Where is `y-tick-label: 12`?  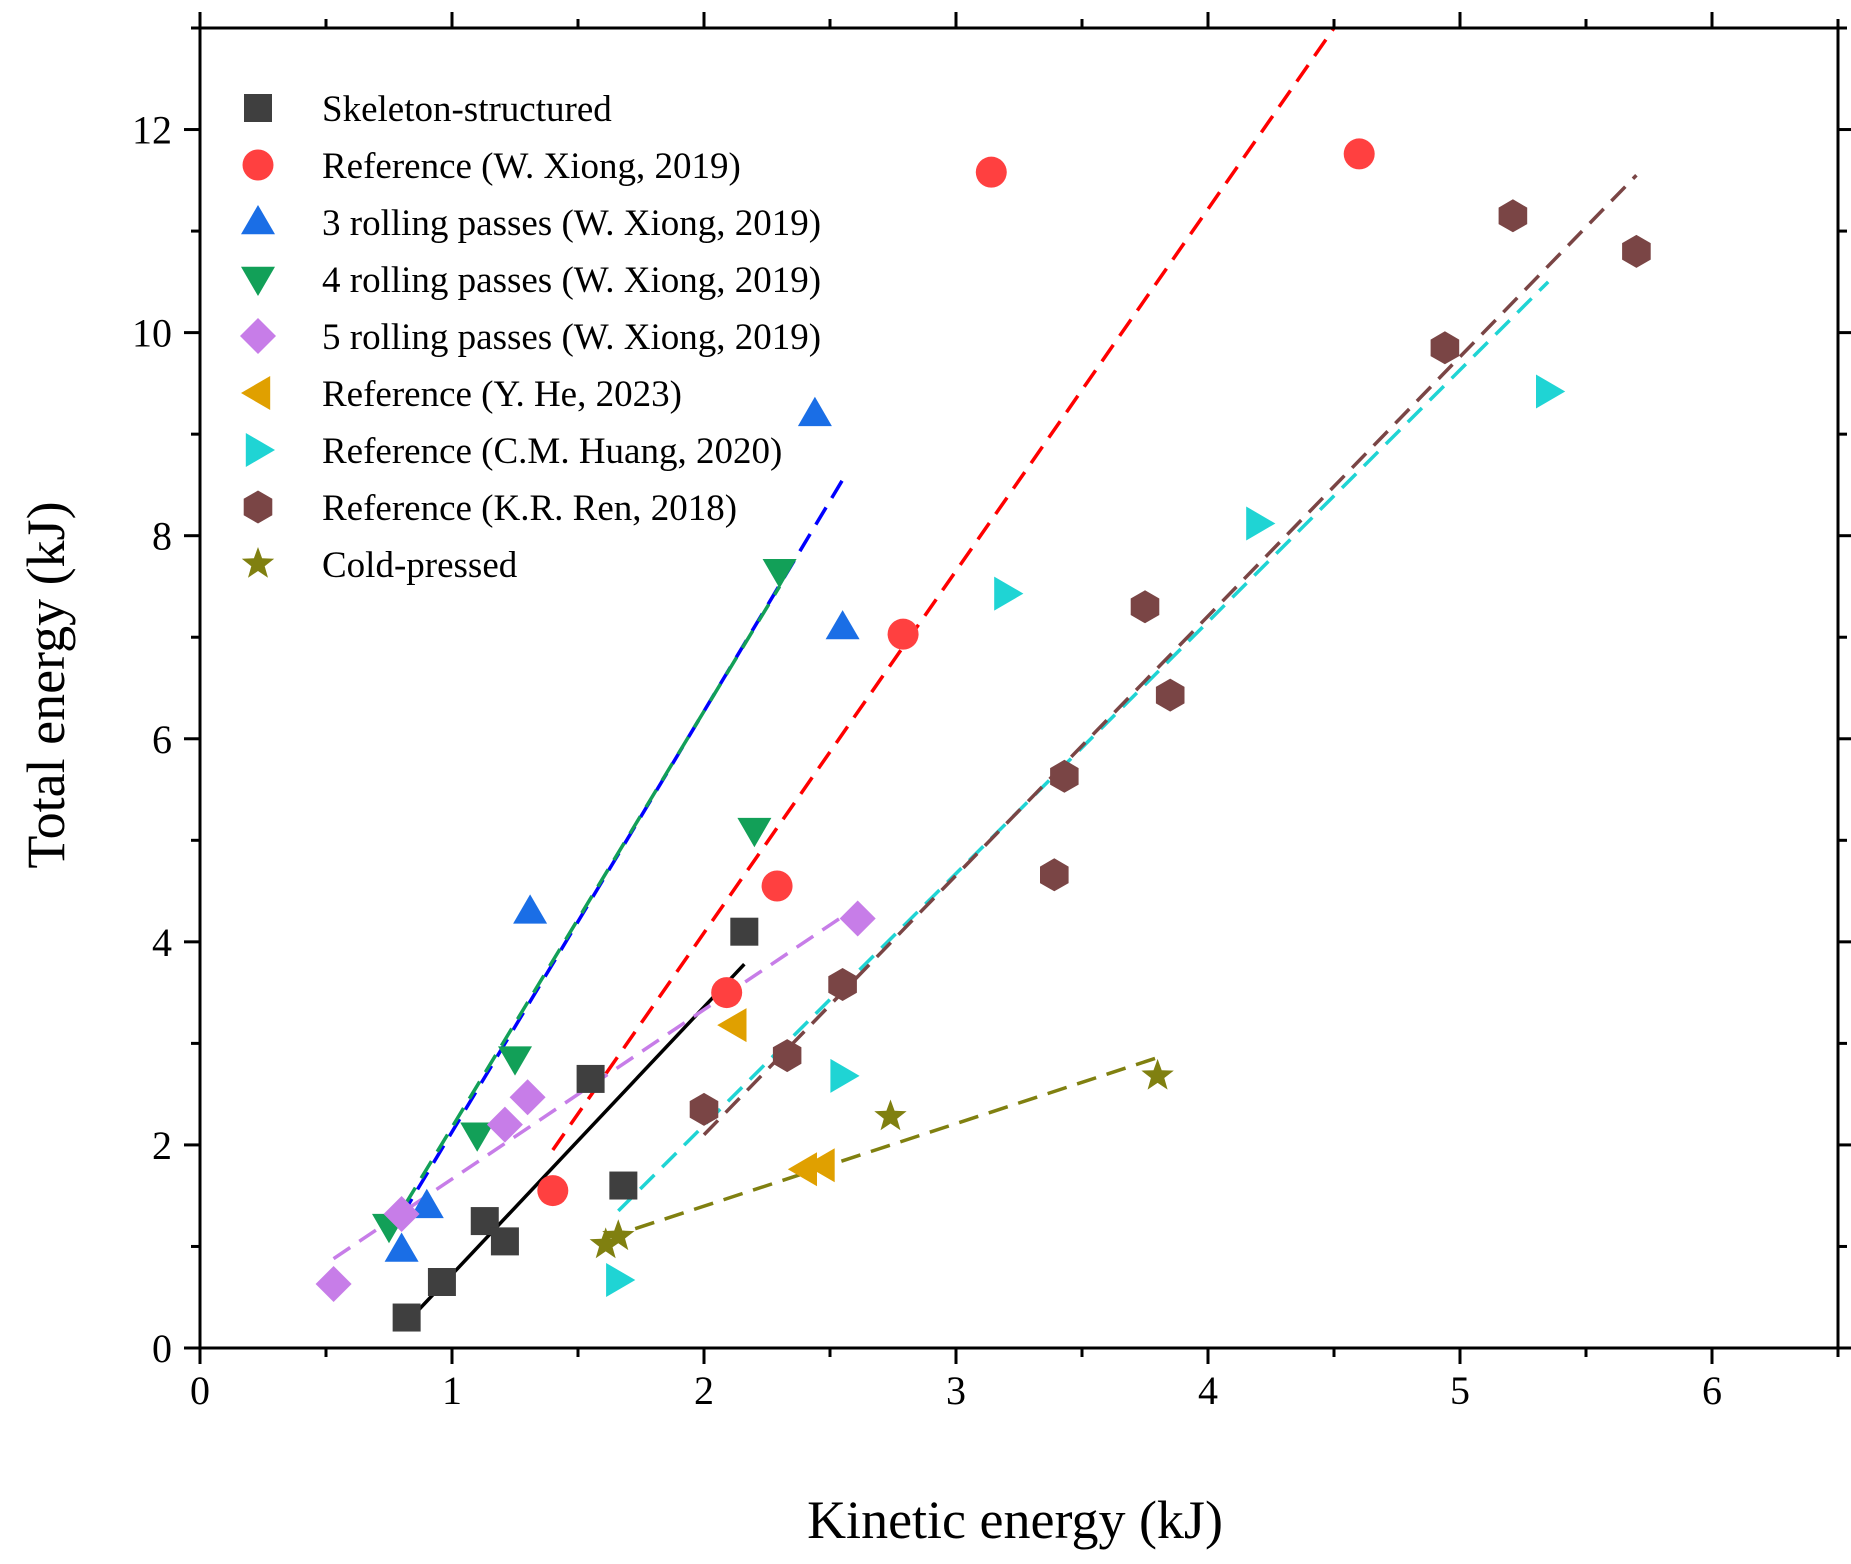 y-tick-label: 12 is located at coordinates (152, 130).